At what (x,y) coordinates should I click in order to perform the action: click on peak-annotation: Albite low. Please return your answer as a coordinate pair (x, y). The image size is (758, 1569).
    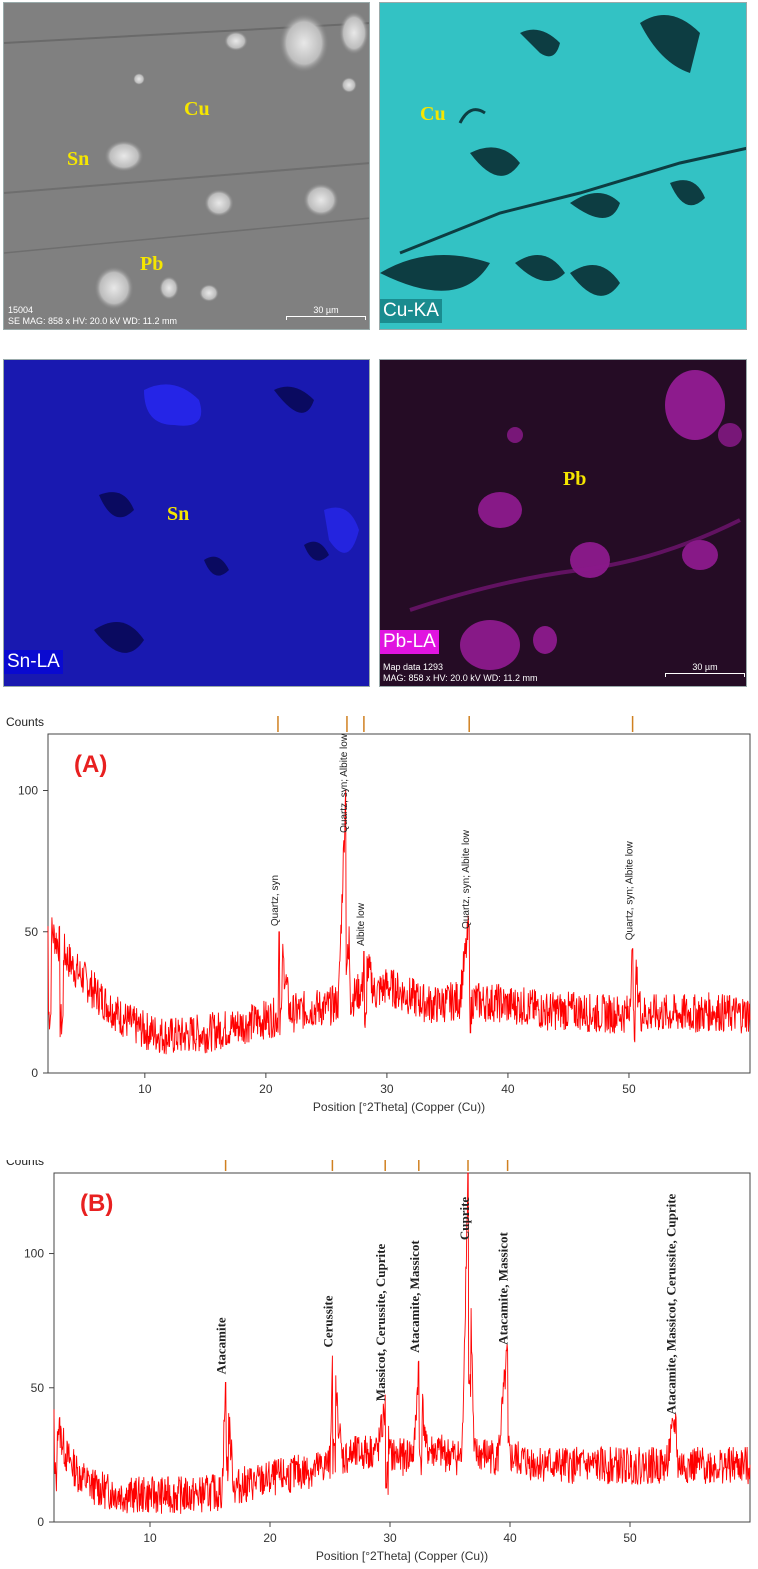
    Looking at the image, I should click on (361, 924).